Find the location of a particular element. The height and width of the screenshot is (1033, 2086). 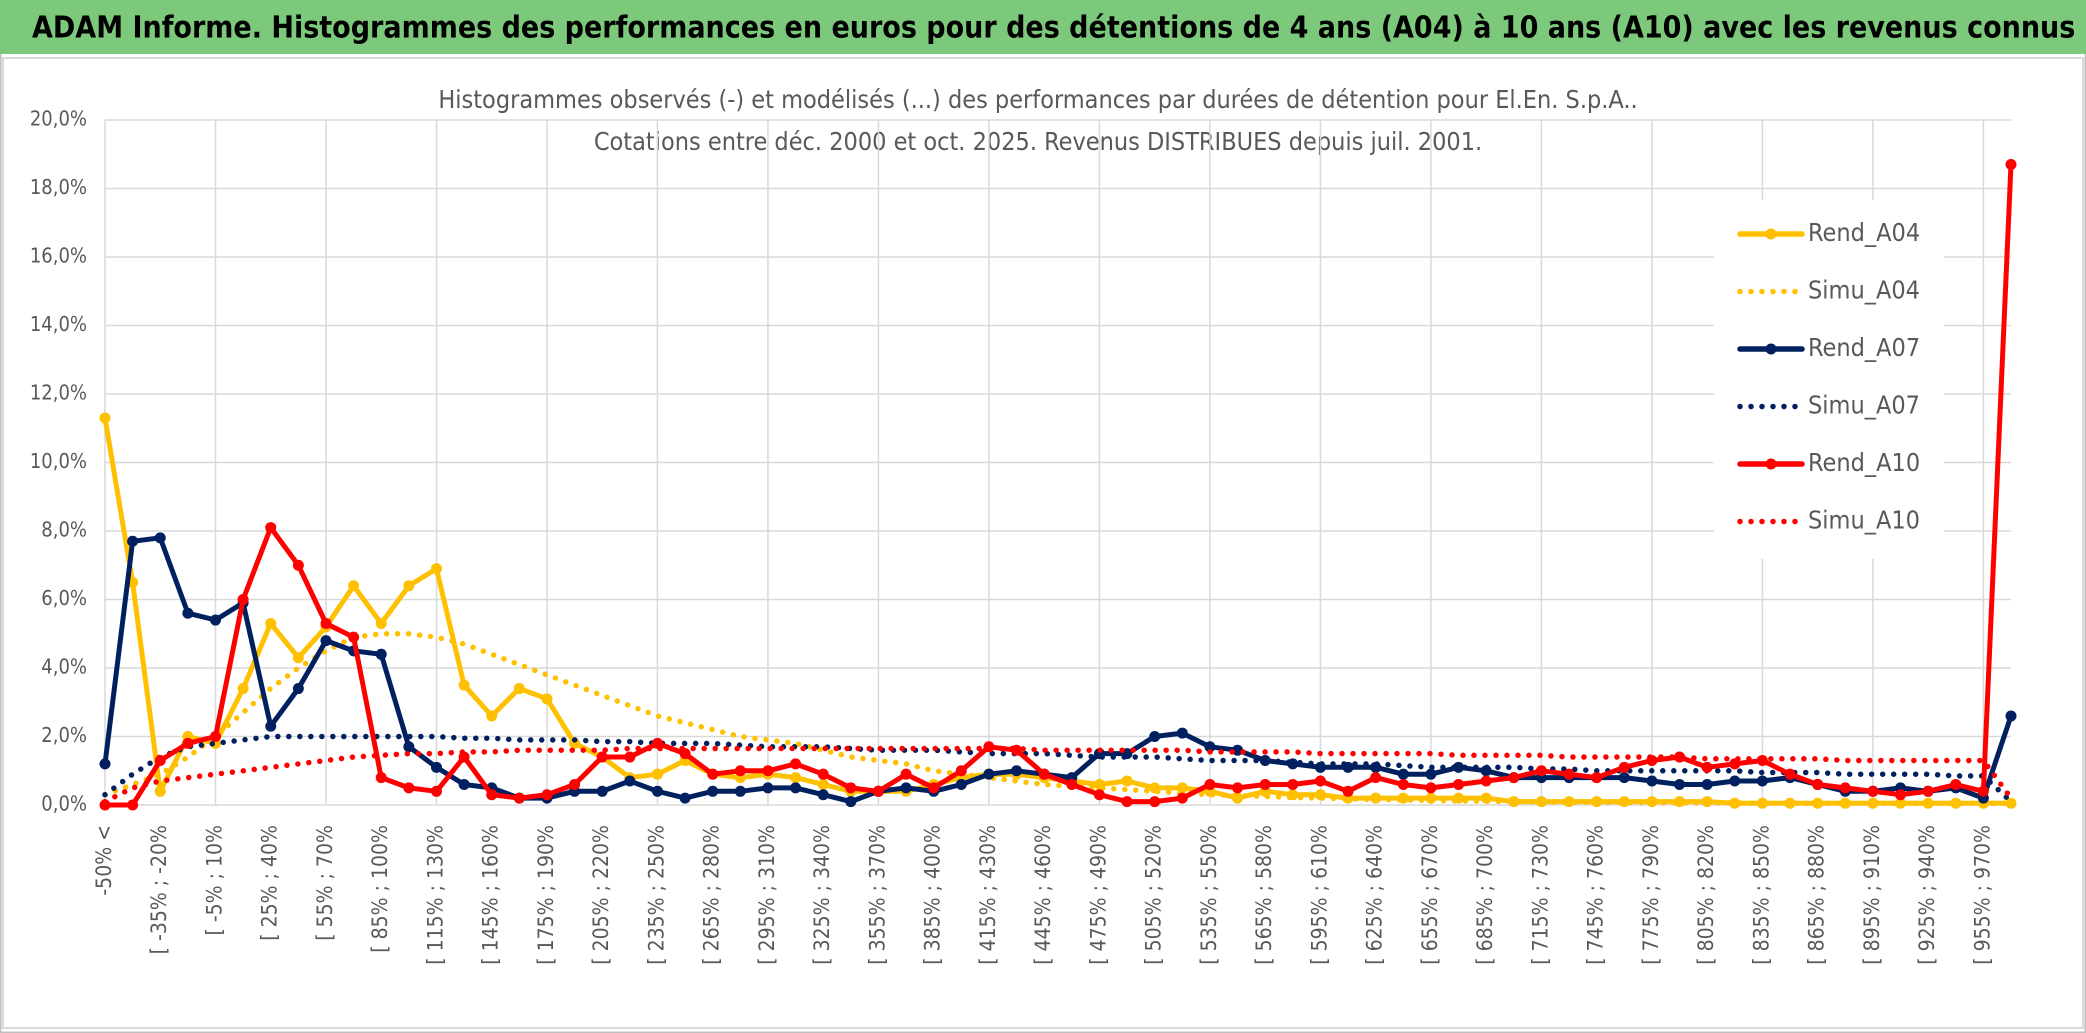

x-tick-label: [ 535% ; 550% is located at coordinates (1209, 895).